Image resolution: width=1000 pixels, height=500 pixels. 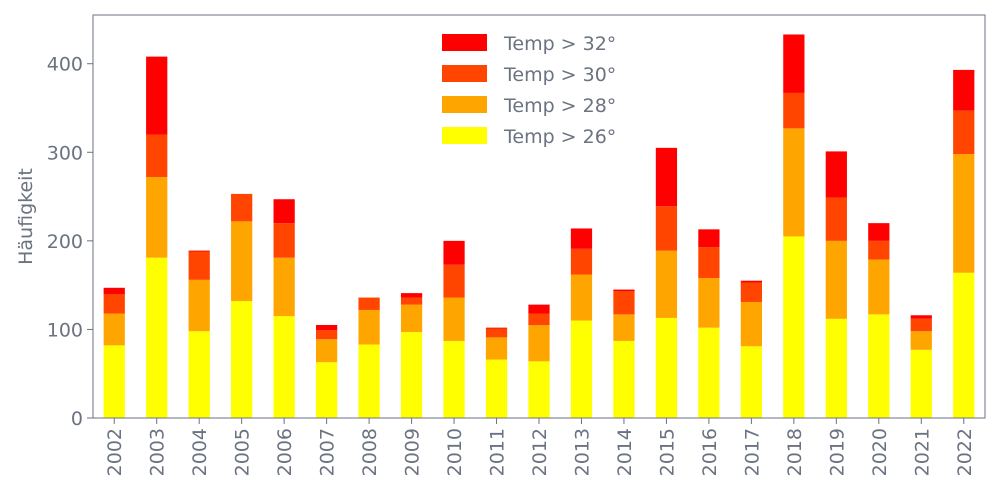 I want to click on legend-label: Temp > 32°, so click(x=559, y=44).